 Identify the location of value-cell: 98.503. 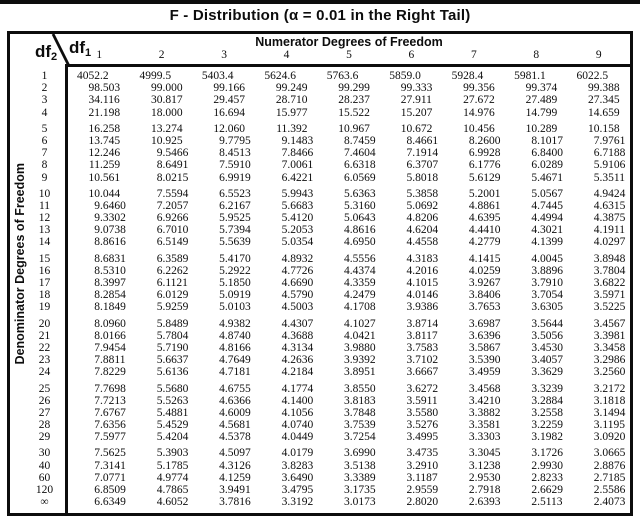
(104, 88).